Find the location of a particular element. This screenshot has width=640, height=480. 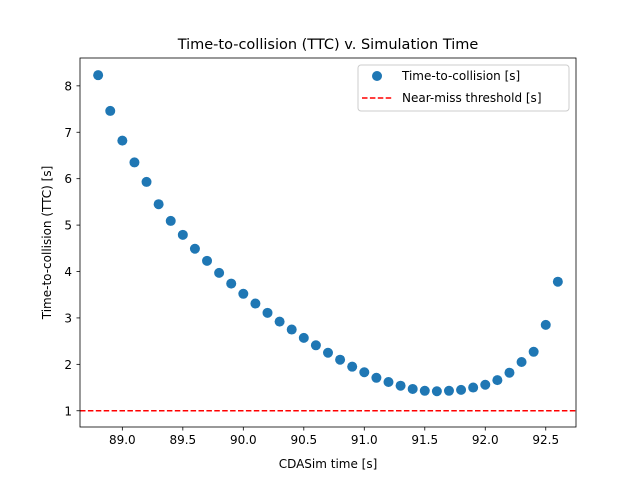

legend-scatter-marker is located at coordinates (377, 76).